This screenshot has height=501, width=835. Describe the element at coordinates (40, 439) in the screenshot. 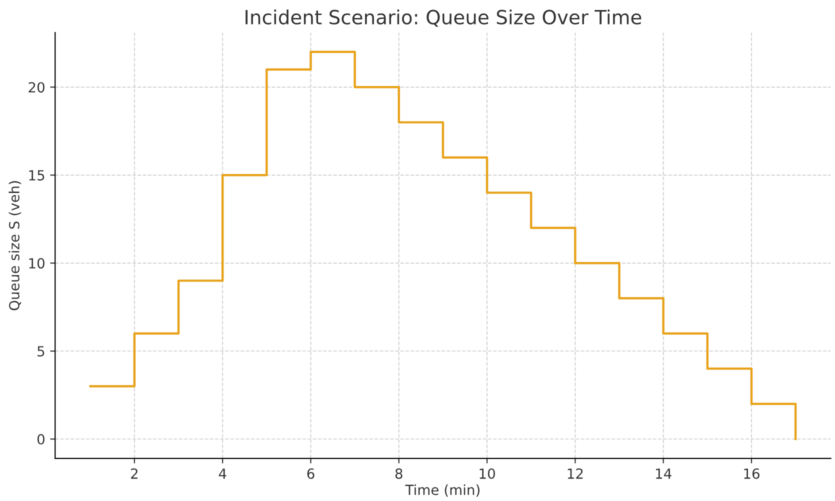

I see `y-tick-label: 0` at that location.